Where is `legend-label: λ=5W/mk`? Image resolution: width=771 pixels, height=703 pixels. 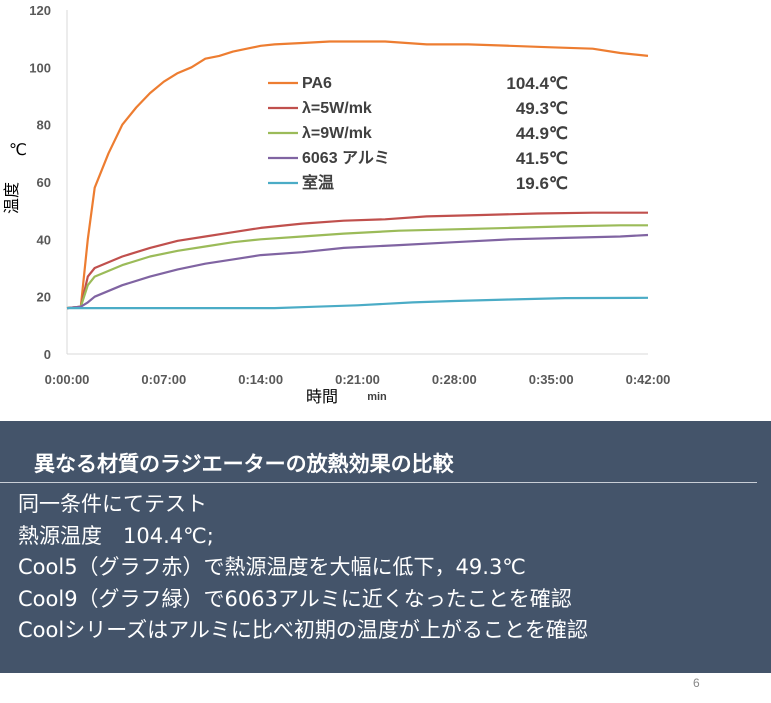
legend-label: λ=5W/mk is located at coordinates (337, 108).